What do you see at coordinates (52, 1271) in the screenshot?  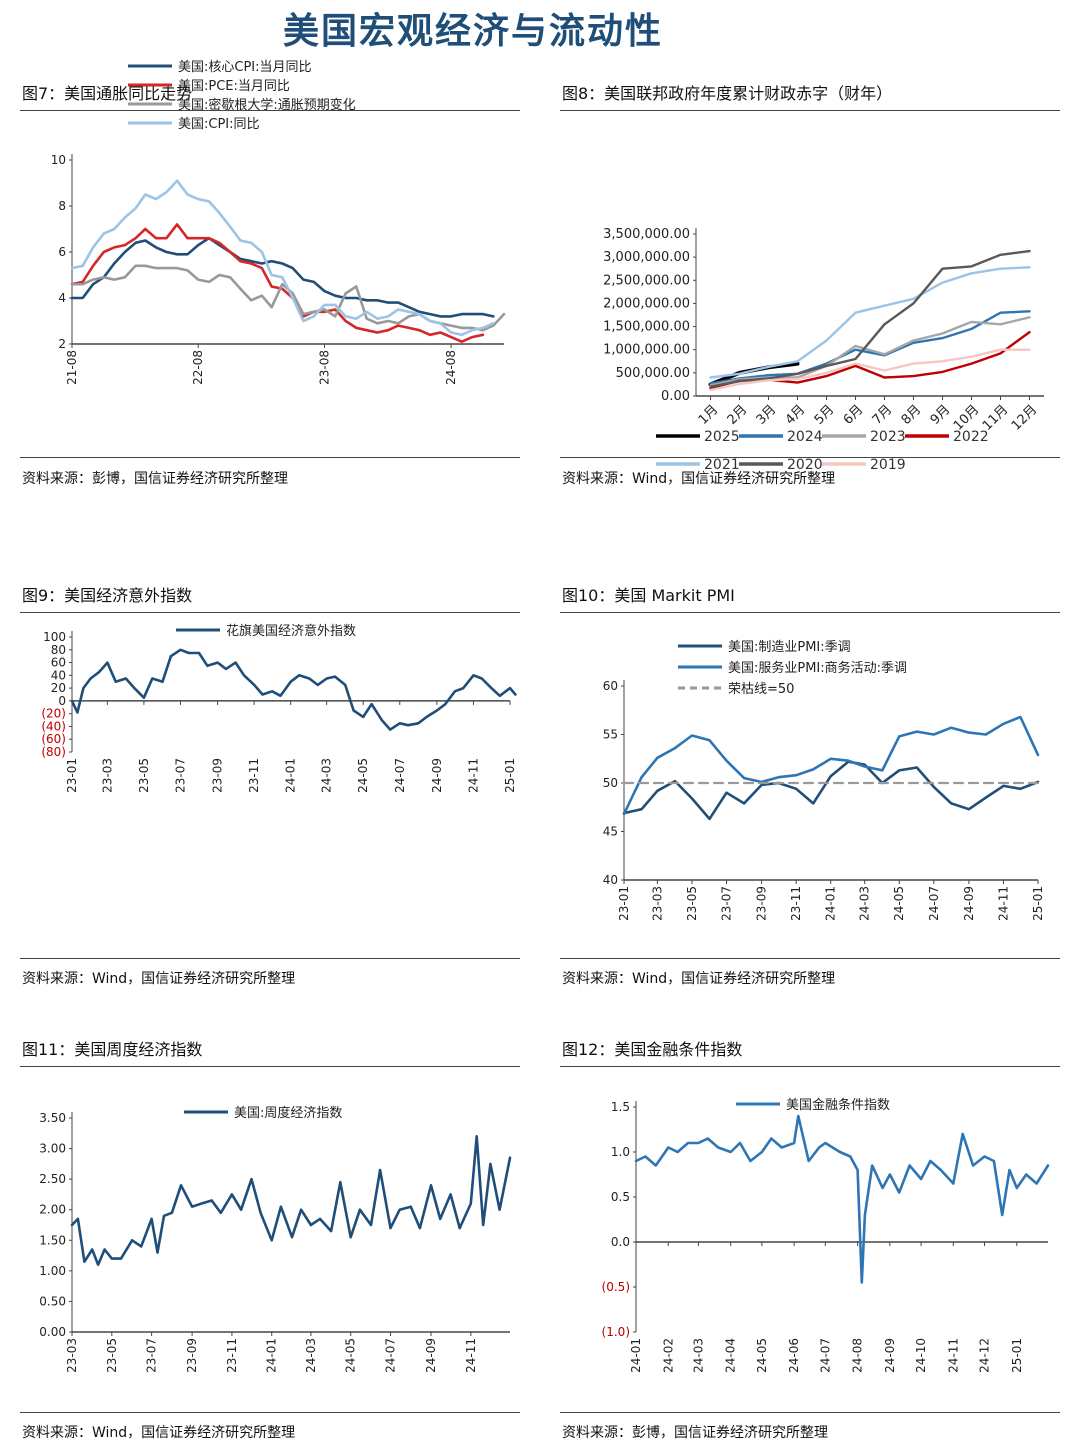 I see `y-tick-label: 1.00` at bounding box center [52, 1271].